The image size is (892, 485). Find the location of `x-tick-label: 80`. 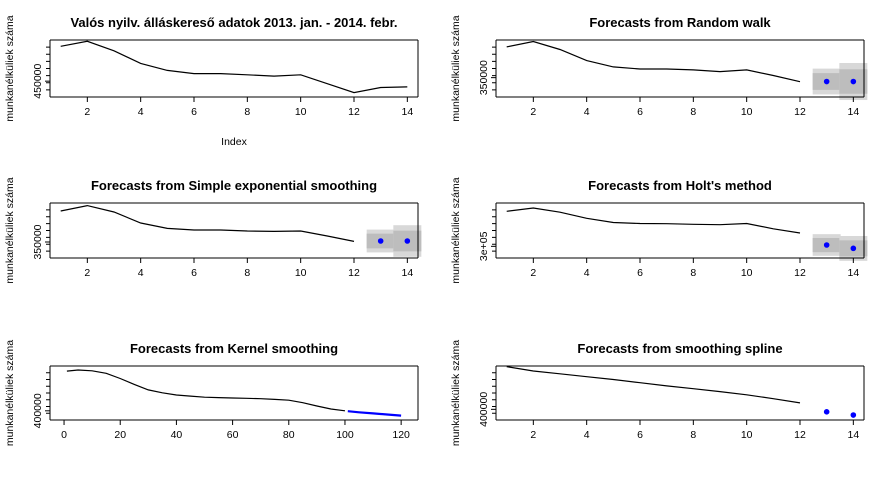

x-tick-label: 80 is located at coordinates (289, 435).